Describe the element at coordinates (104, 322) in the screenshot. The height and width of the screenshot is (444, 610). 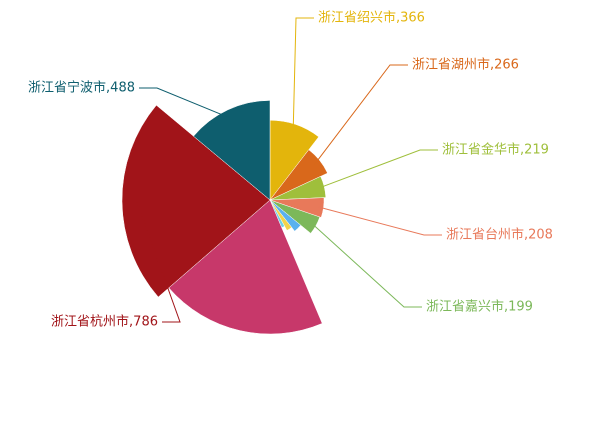
I see `slice-label: 浙江省杭州市,786` at that location.